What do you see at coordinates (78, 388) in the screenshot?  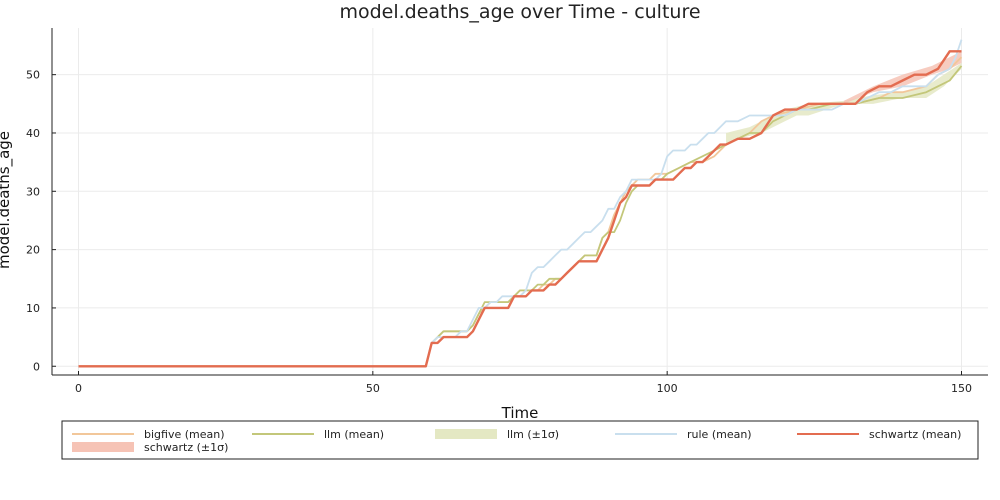 I see `x-tick-label: 0` at bounding box center [78, 388].